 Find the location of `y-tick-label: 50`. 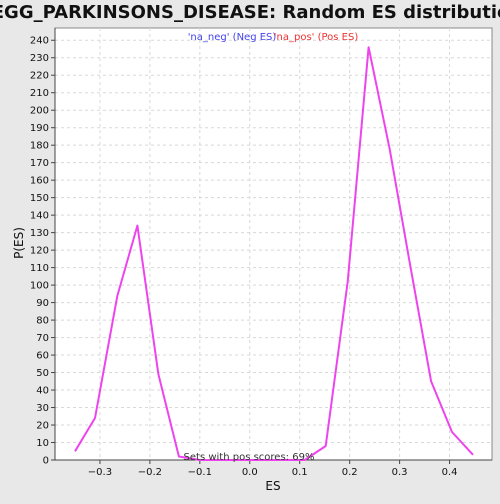

y-tick-label: 50 is located at coordinates (42, 373).